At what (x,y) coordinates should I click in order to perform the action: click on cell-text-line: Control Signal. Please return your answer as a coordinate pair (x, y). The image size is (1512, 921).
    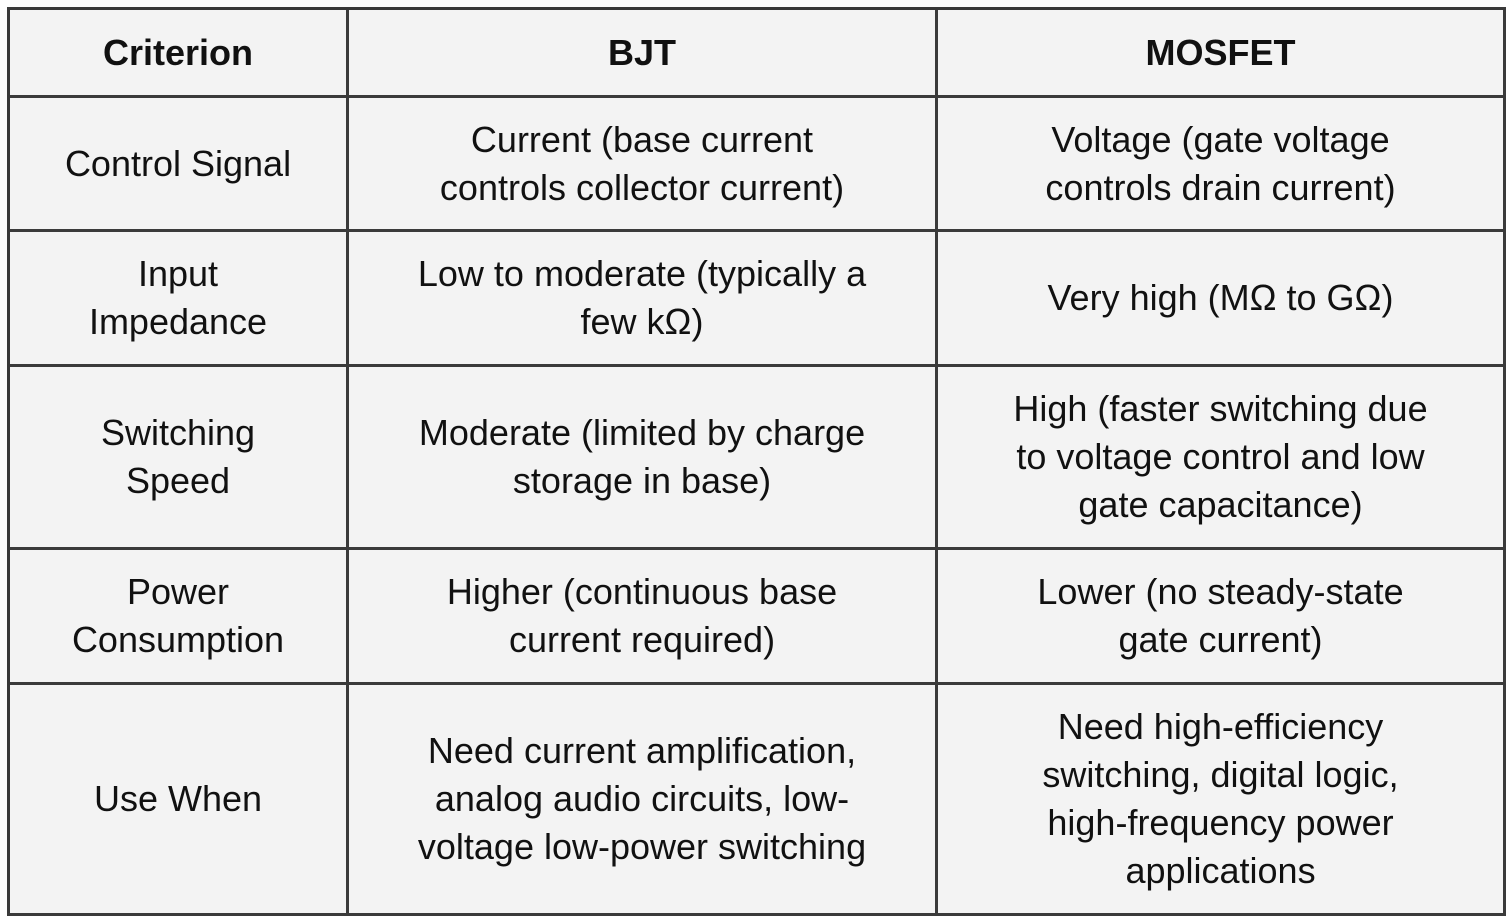
    Looking at the image, I should click on (178, 163).